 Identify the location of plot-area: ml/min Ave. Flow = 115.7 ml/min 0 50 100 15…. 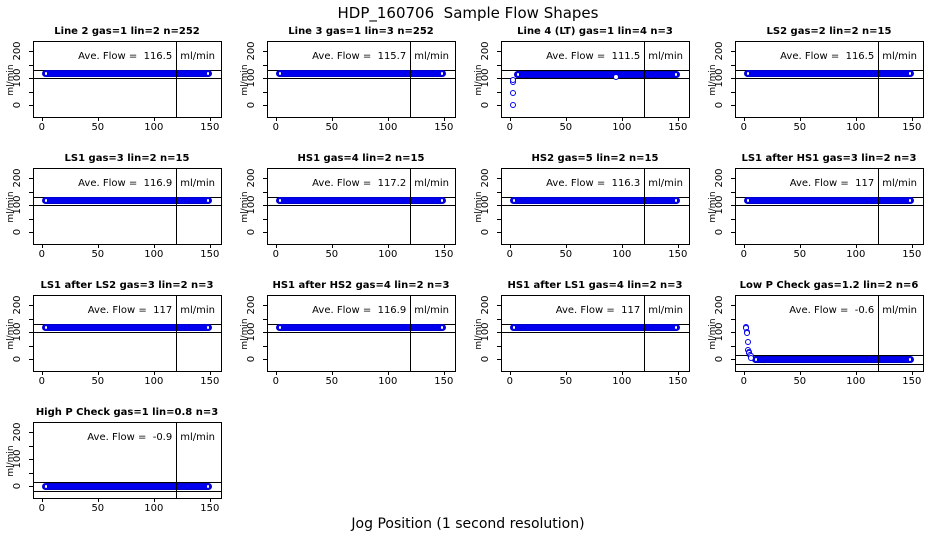
(348, 87).